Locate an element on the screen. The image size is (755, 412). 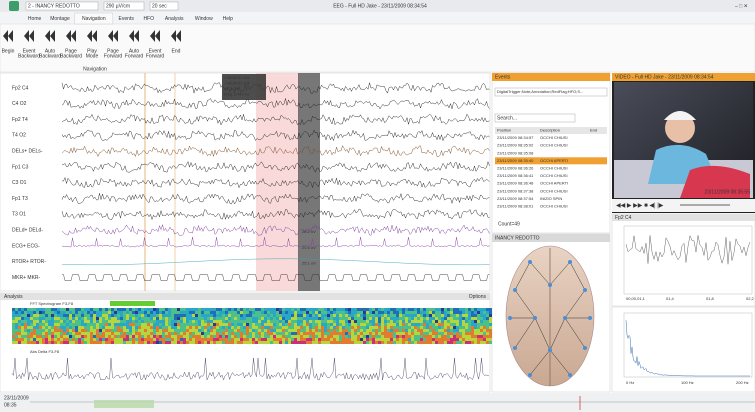
event-cell: 23/11/2009 08:35:02 is located at coordinates (515, 145).